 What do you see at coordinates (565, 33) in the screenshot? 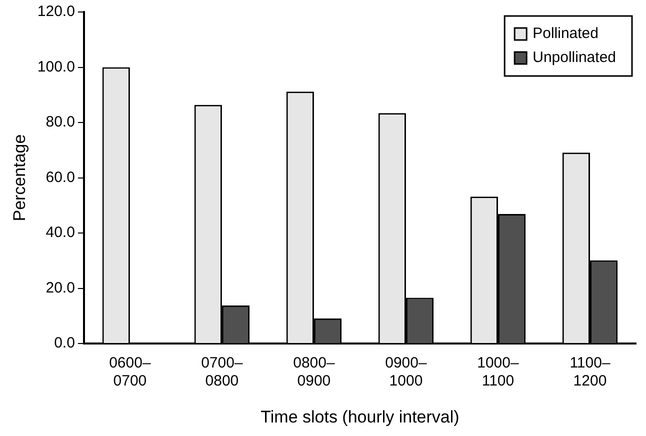
I see `legend-label: Pollinated` at bounding box center [565, 33].